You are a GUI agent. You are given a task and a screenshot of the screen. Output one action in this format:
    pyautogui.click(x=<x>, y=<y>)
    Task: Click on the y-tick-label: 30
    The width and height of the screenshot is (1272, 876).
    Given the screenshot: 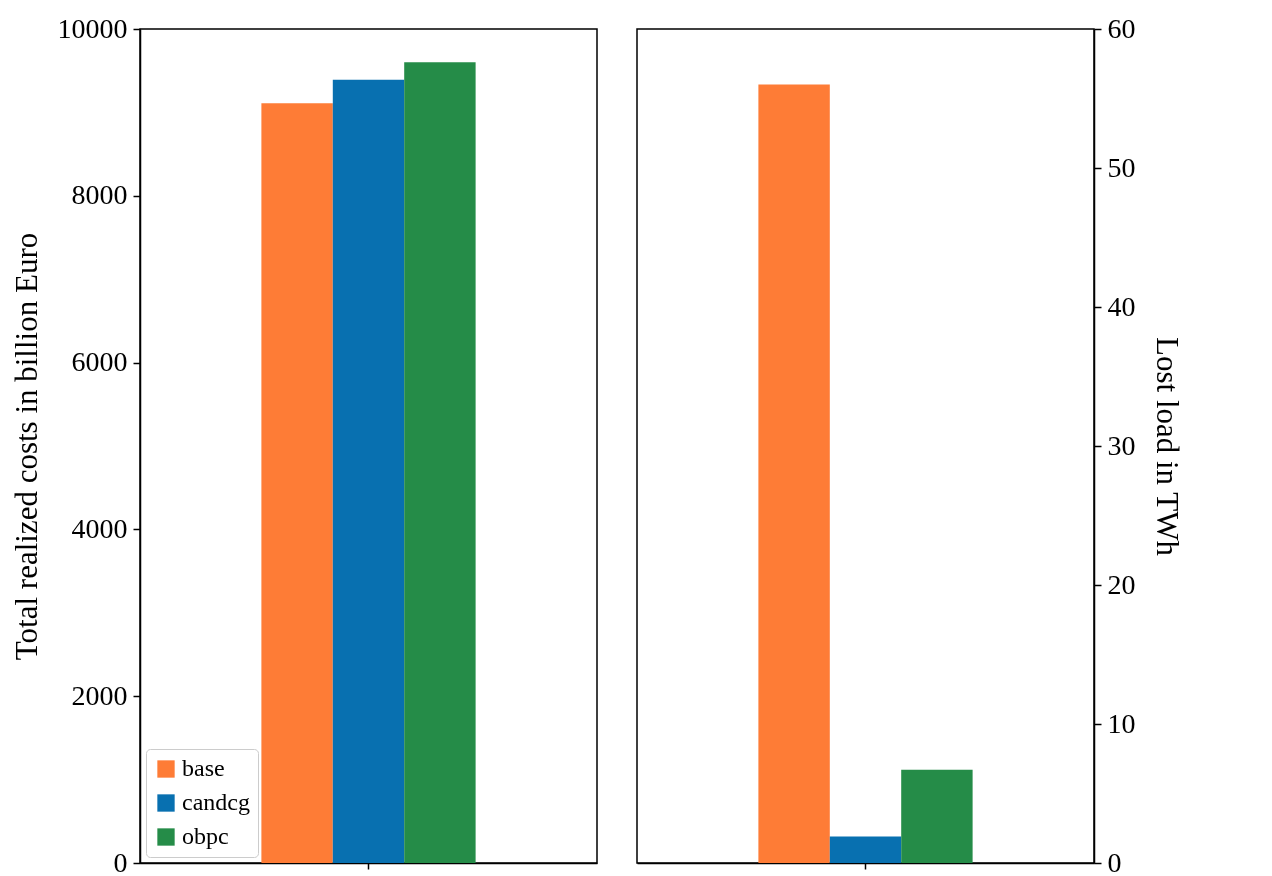 What is the action you would take?
    pyautogui.click(x=1121, y=445)
    